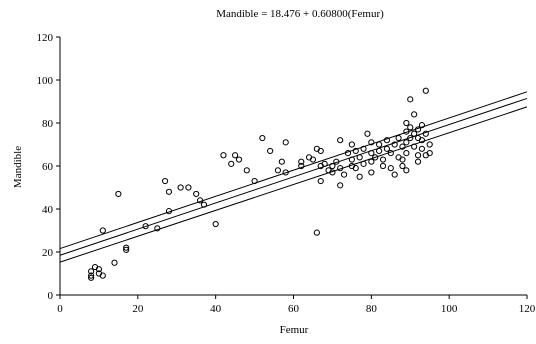 Image resolution: width=536 pixels, height=344 pixels. What do you see at coordinates (449, 309) in the screenshot?
I see `x-tick-label: 100` at bounding box center [449, 309].